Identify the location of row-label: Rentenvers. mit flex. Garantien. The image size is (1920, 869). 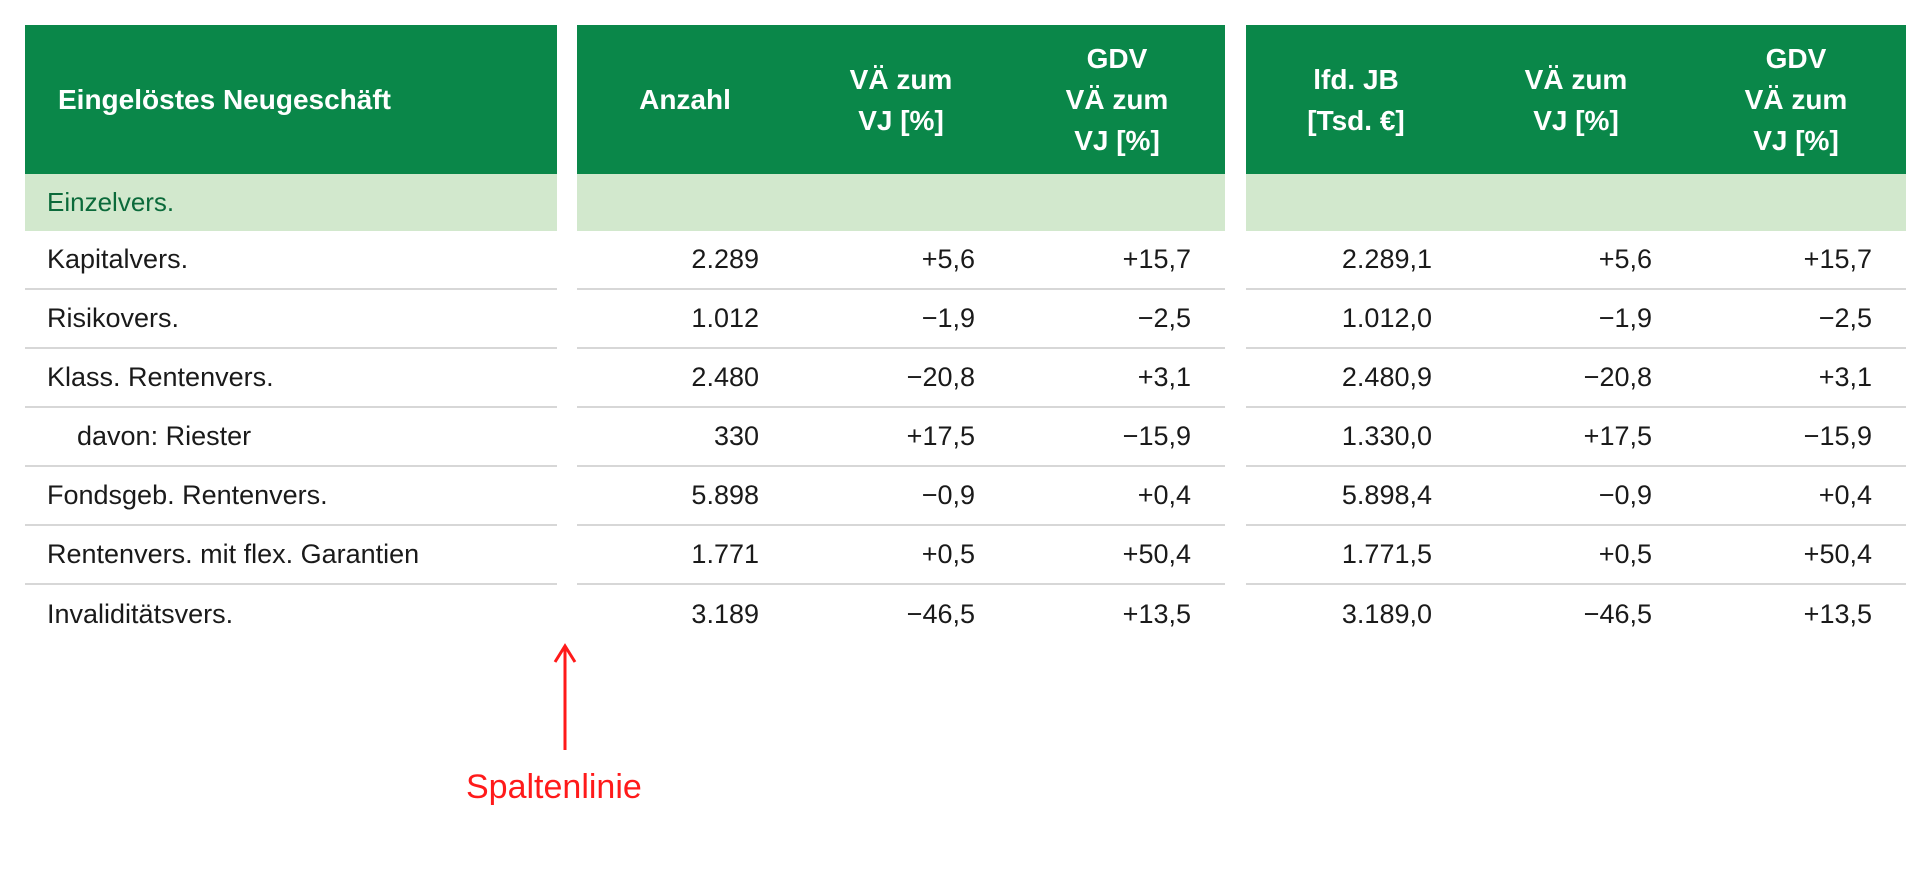
(233, 554).